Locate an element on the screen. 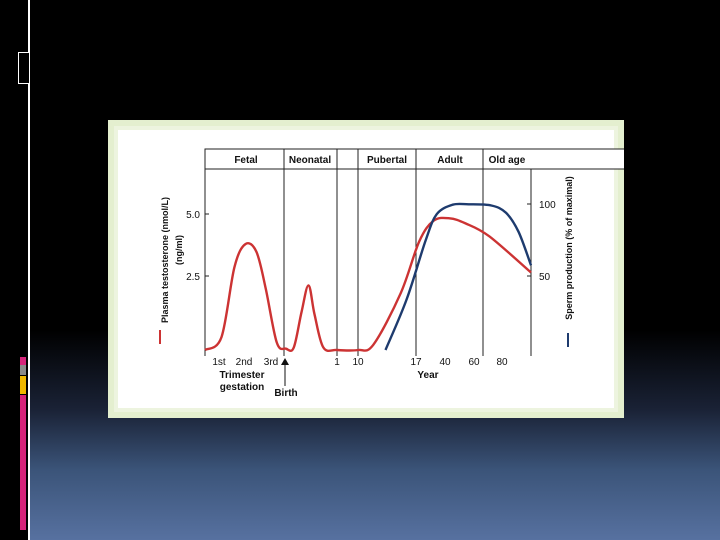  x-tick-1st: 1st is located at coordinates (219, 362).